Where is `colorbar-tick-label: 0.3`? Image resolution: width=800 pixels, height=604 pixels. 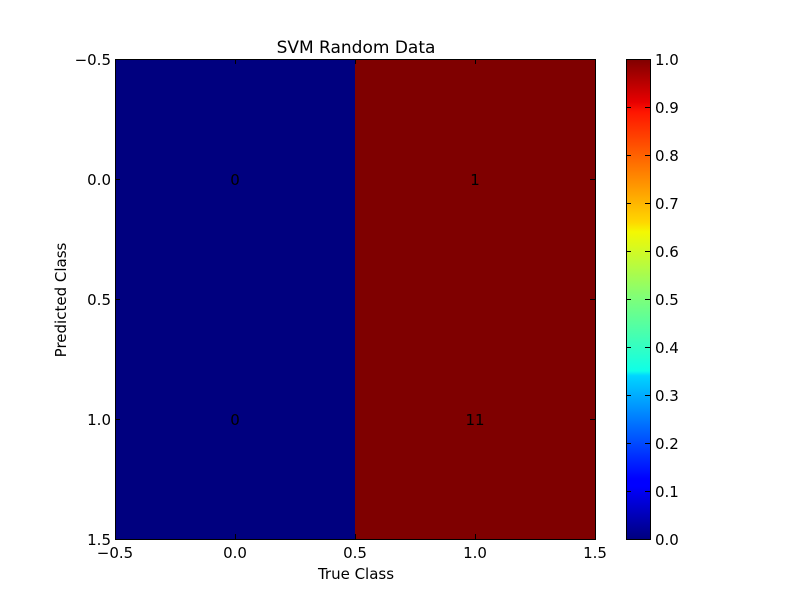 colorbar-tick-label: 0.3 is located at coordinates (667, 396).